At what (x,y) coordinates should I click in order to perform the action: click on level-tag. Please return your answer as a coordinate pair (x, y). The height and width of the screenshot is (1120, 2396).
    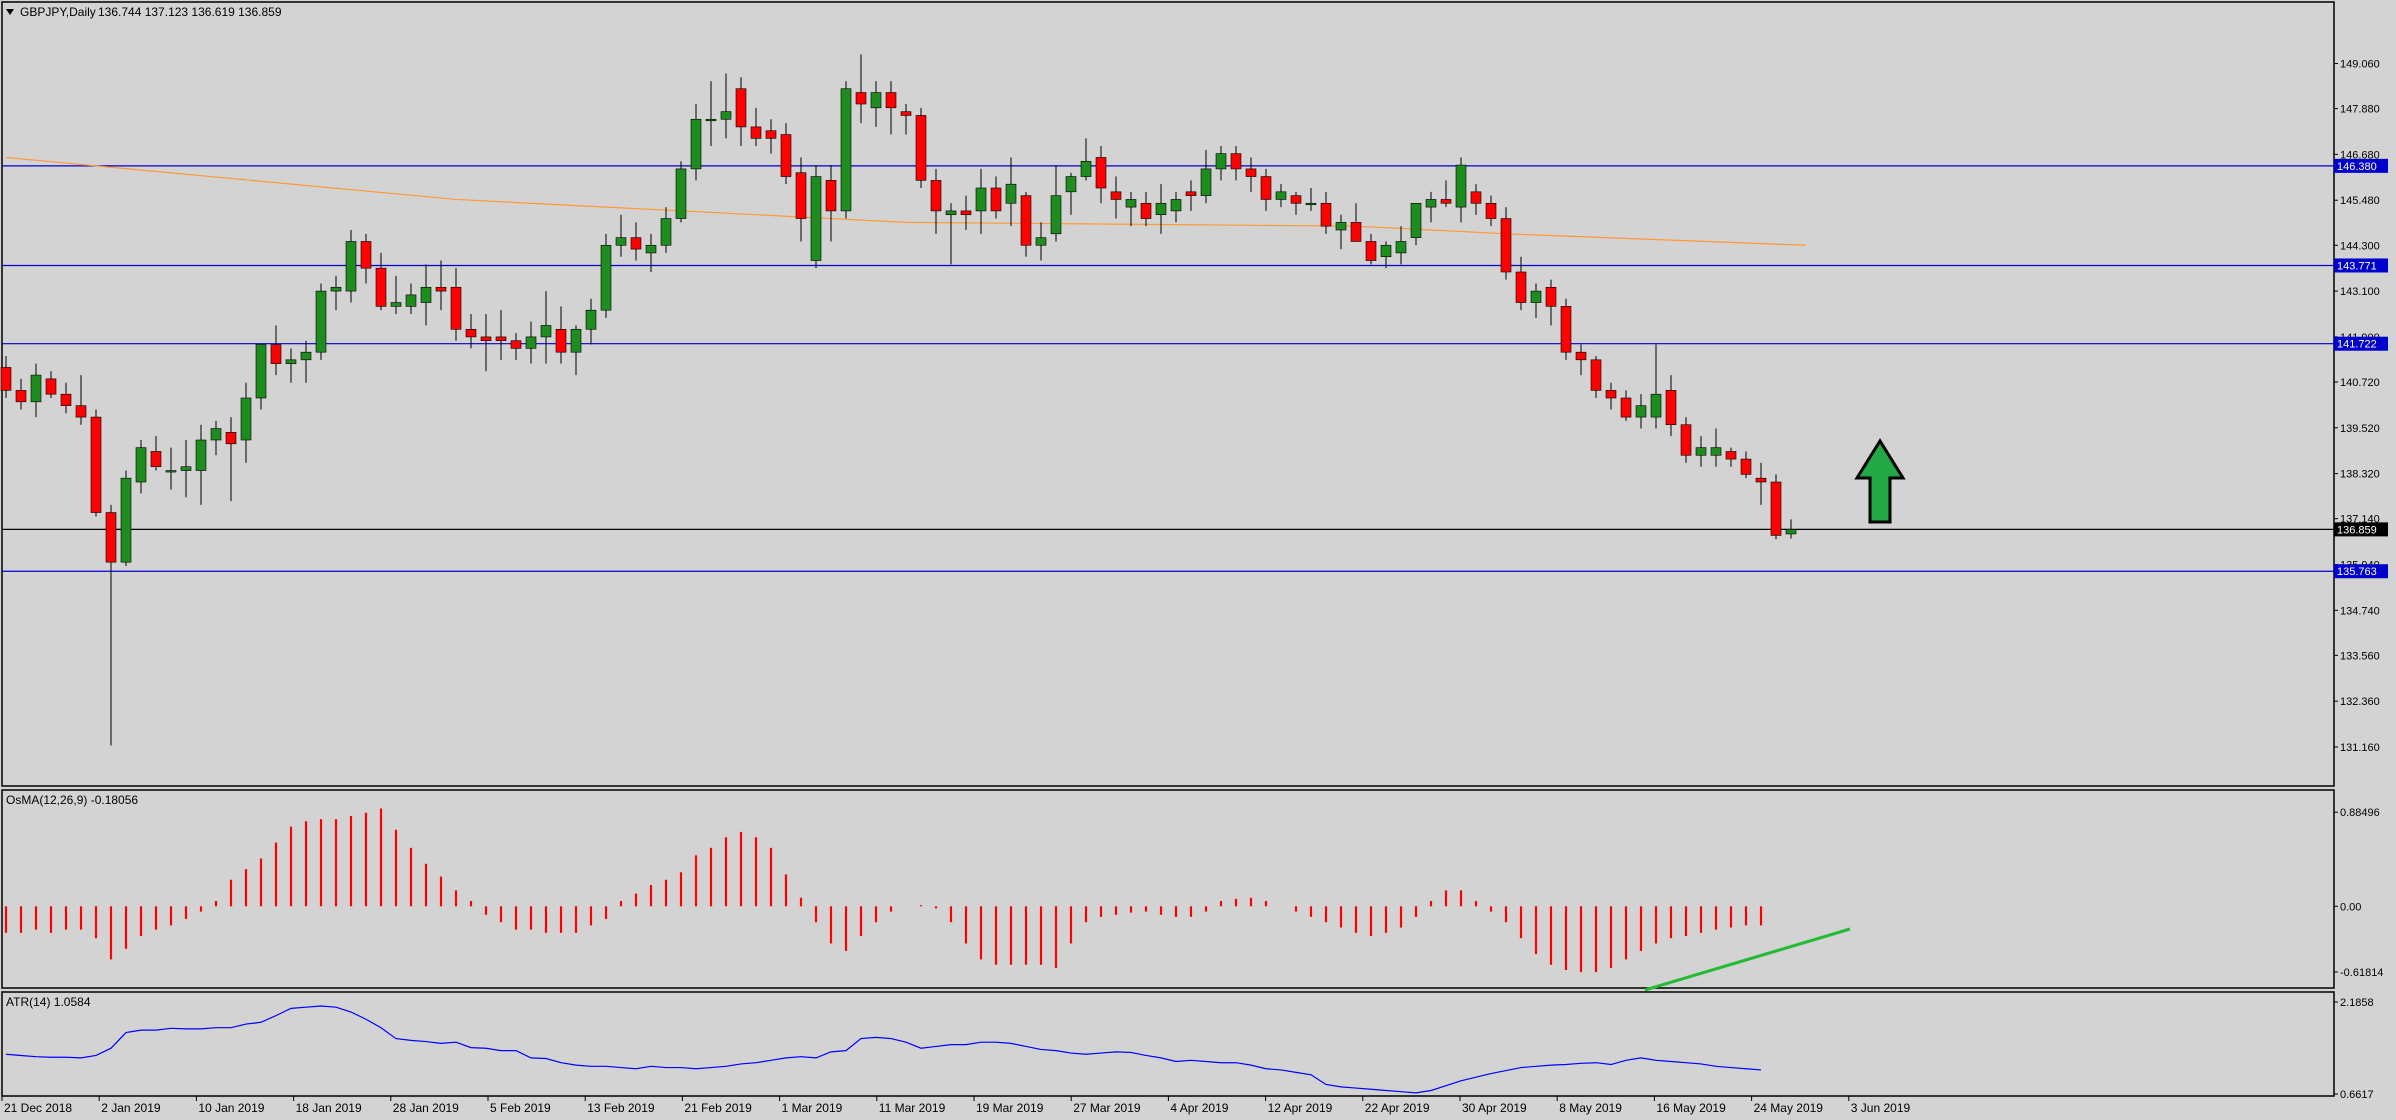
    Looking at the image, I should click on (2361, 265).